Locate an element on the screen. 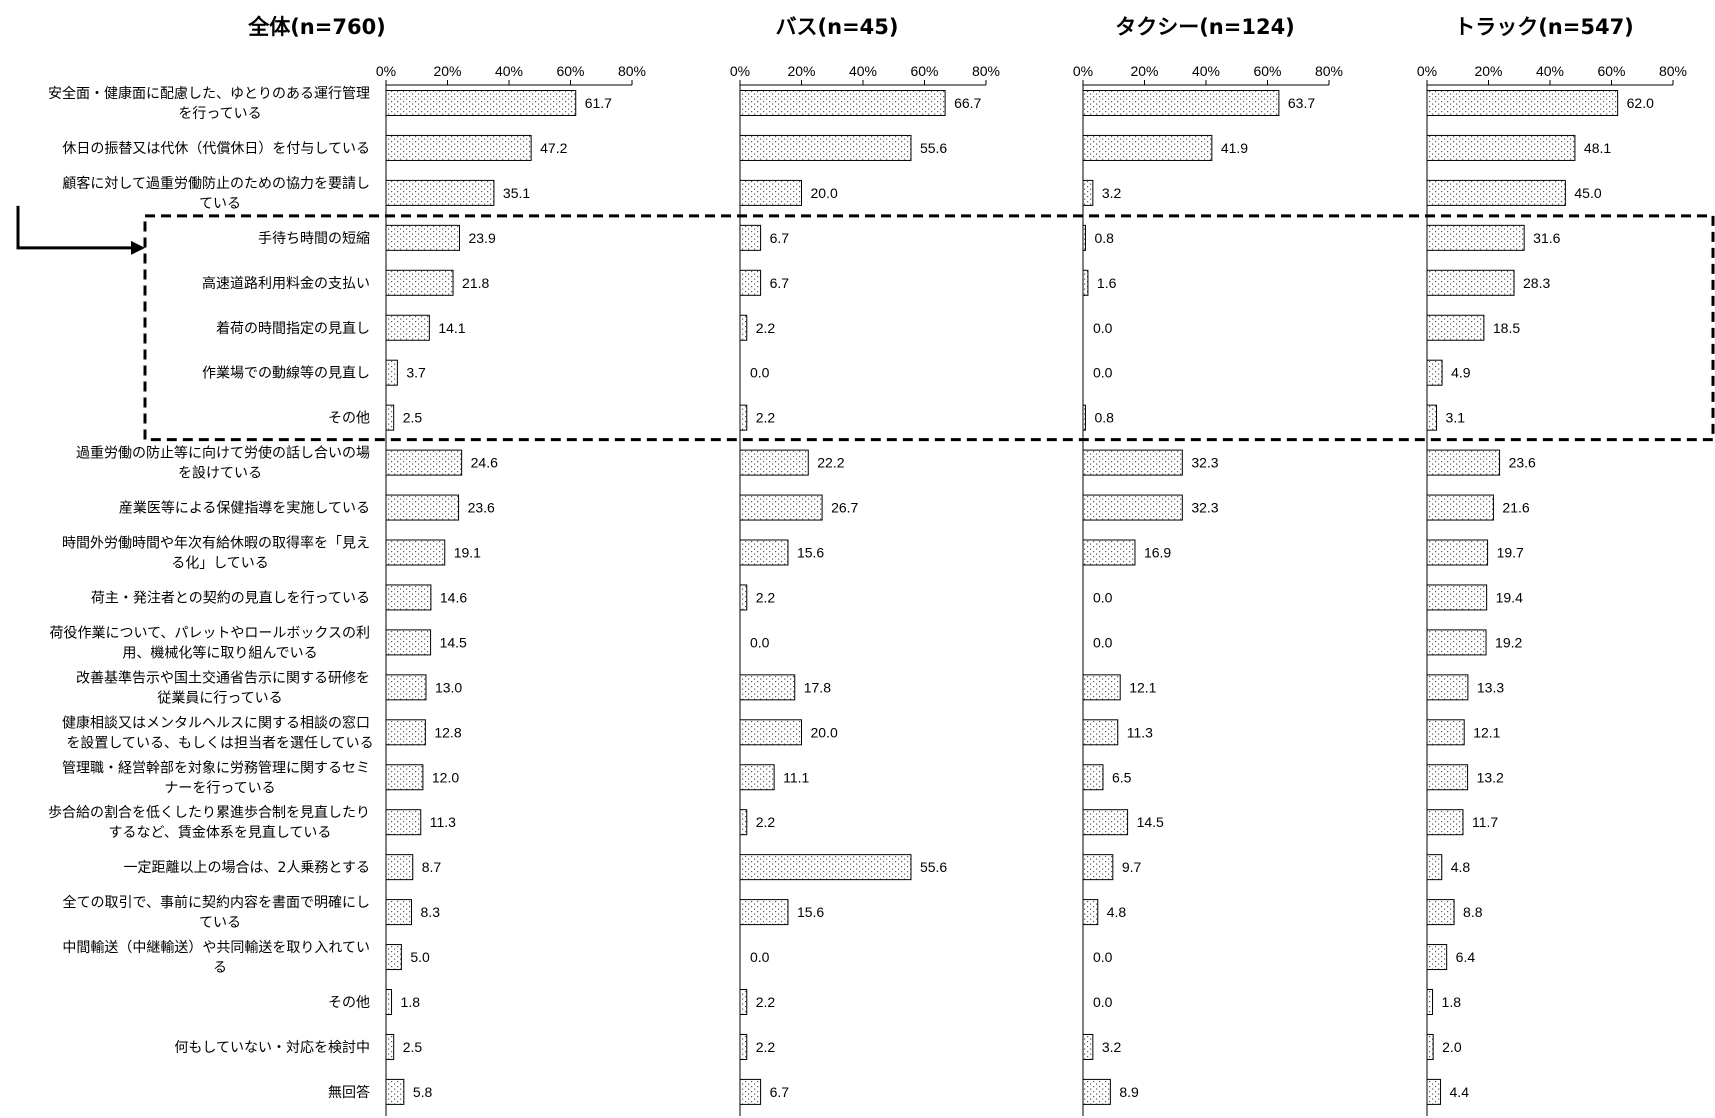 This screenshot has width=1715, height=1118. x-tick-label: 20% is located at coordinates (801, 71).